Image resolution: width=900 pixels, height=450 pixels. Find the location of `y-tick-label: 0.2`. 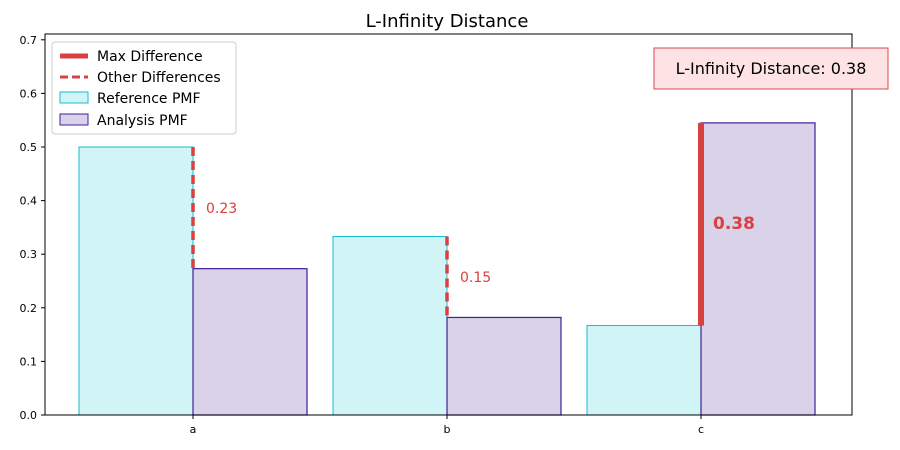

y-tick-label: 0.2 is located at coordinates (29, 308).